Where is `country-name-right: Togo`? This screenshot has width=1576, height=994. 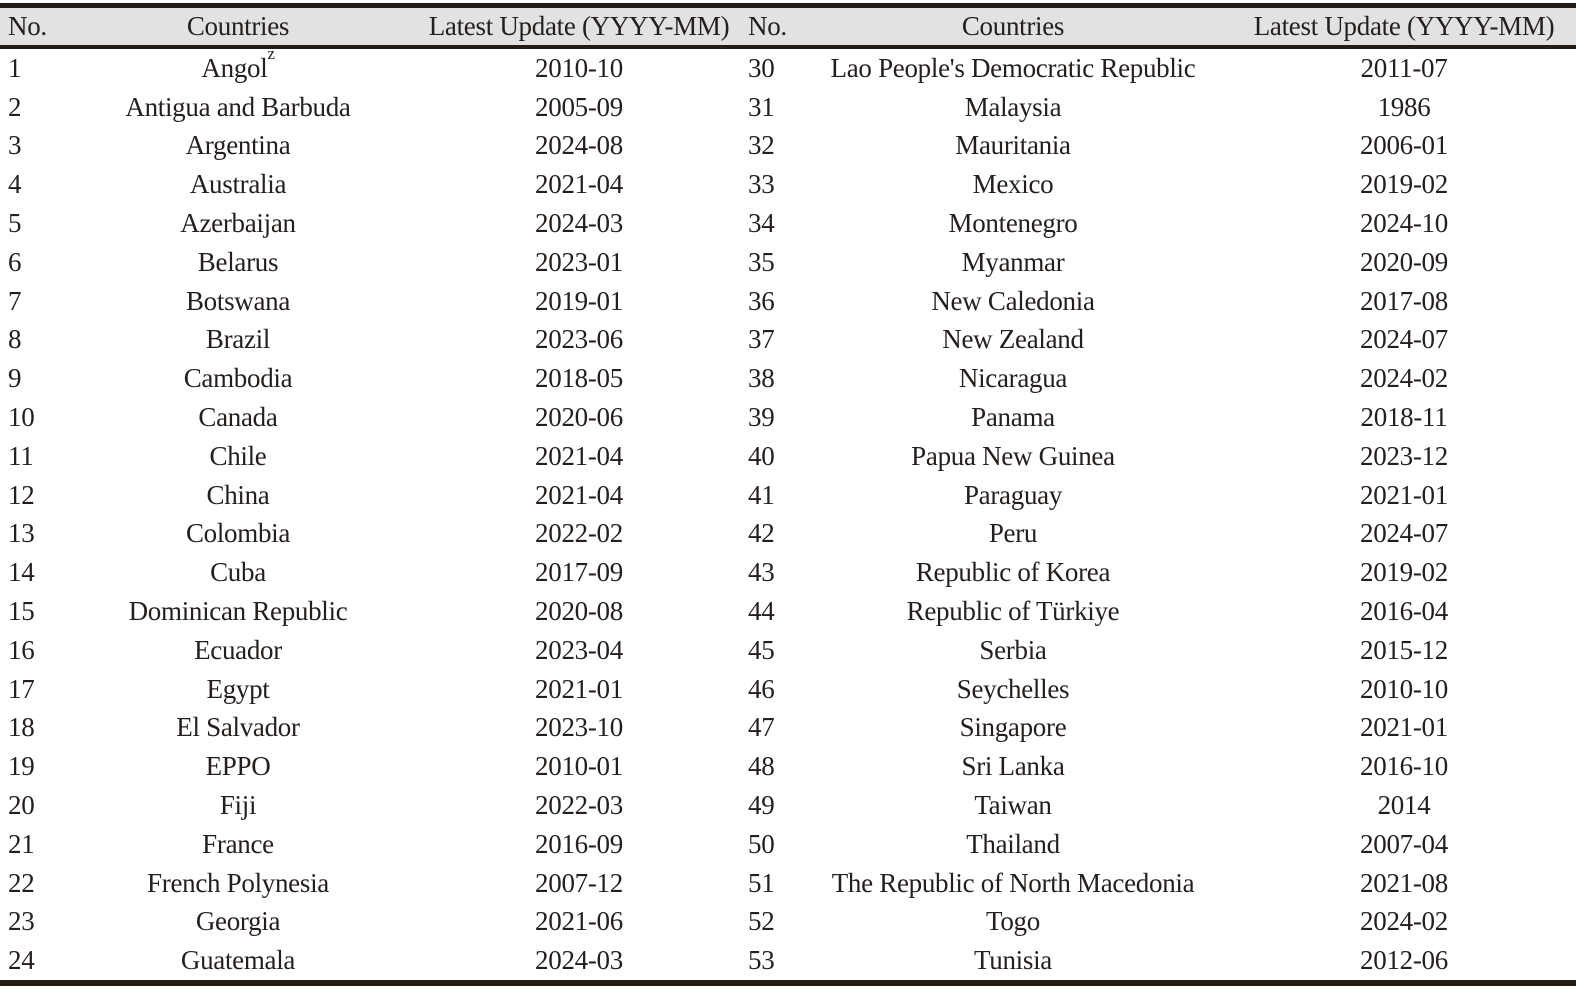
country-name-right: Togo is located at coordinates (1013, 922).